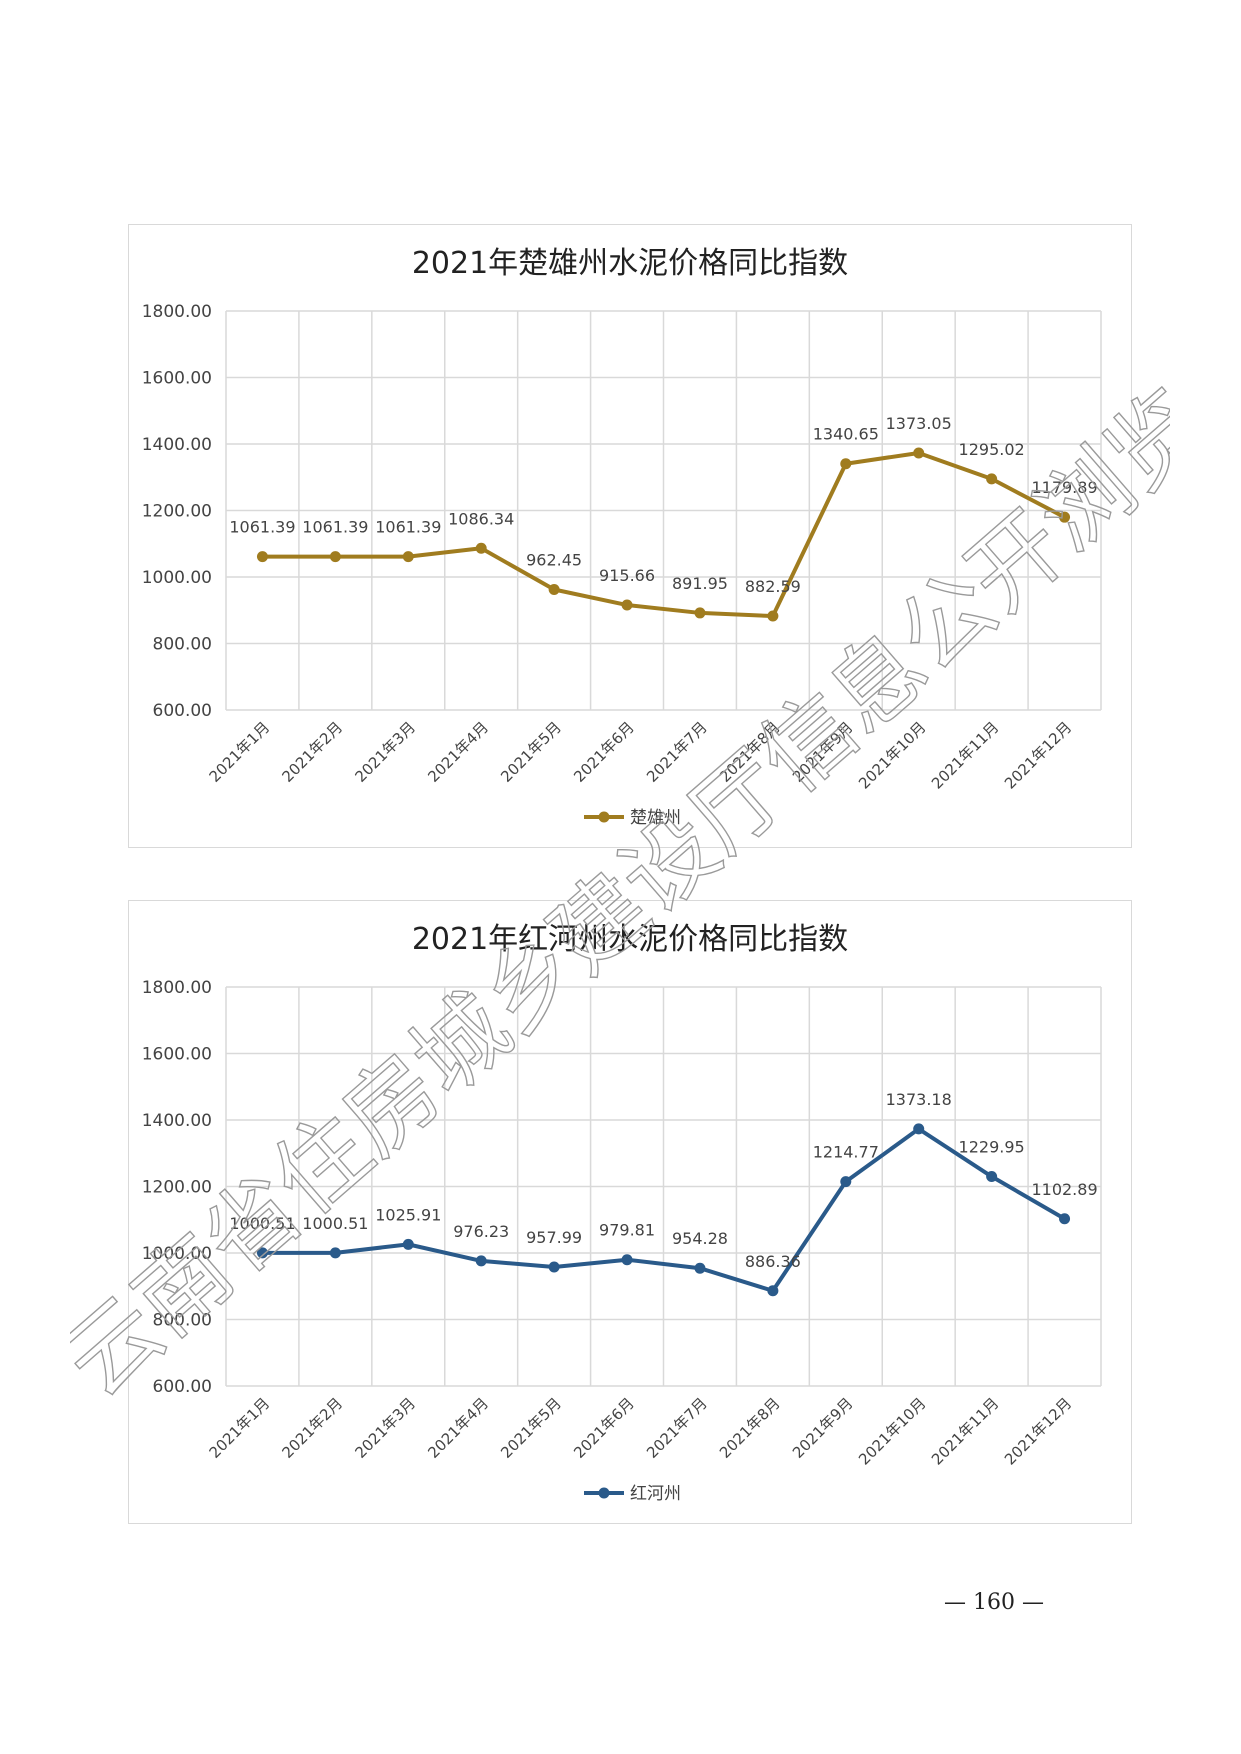 The image size is (1241, 1754). I want to click on data-label: 979.81, so click(627, 1230).